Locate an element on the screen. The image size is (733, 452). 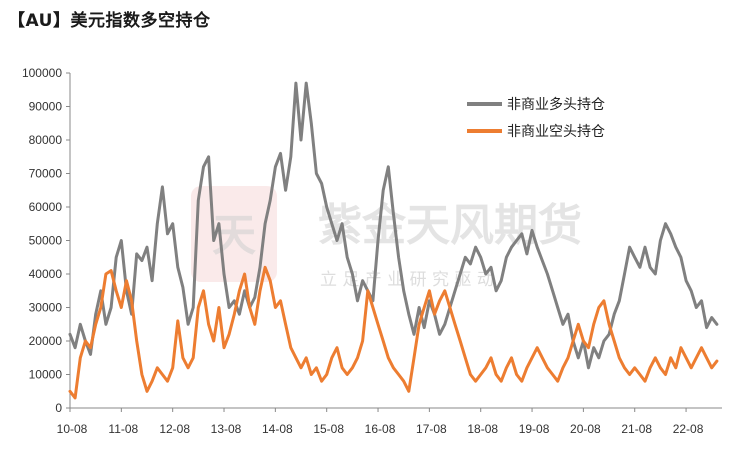
x-tick-label: 18-08 is located at coordinates (482, 429).